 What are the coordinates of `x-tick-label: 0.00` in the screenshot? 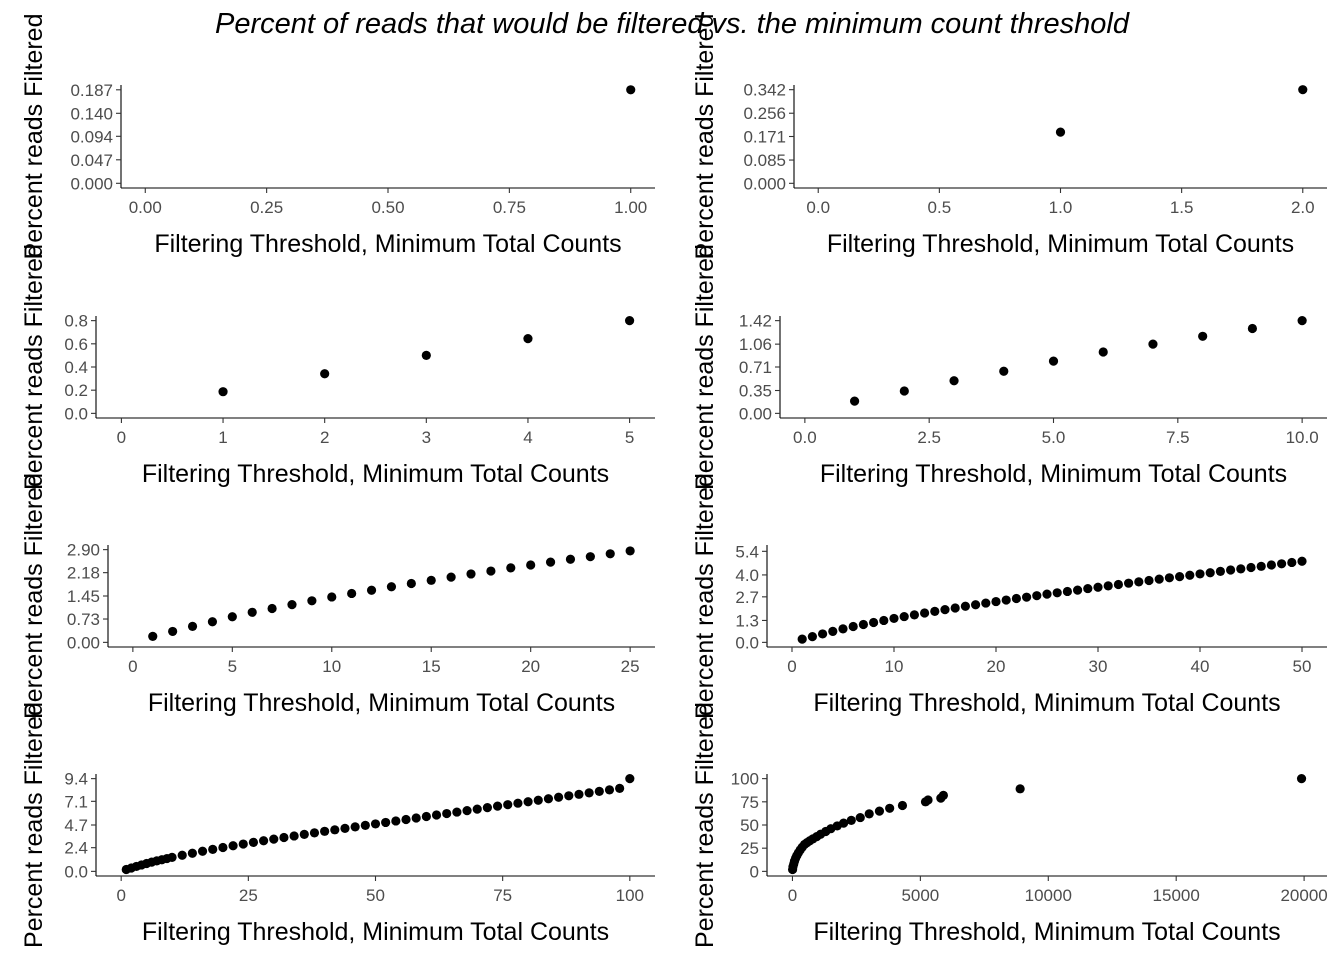 It's located at (145, 207).